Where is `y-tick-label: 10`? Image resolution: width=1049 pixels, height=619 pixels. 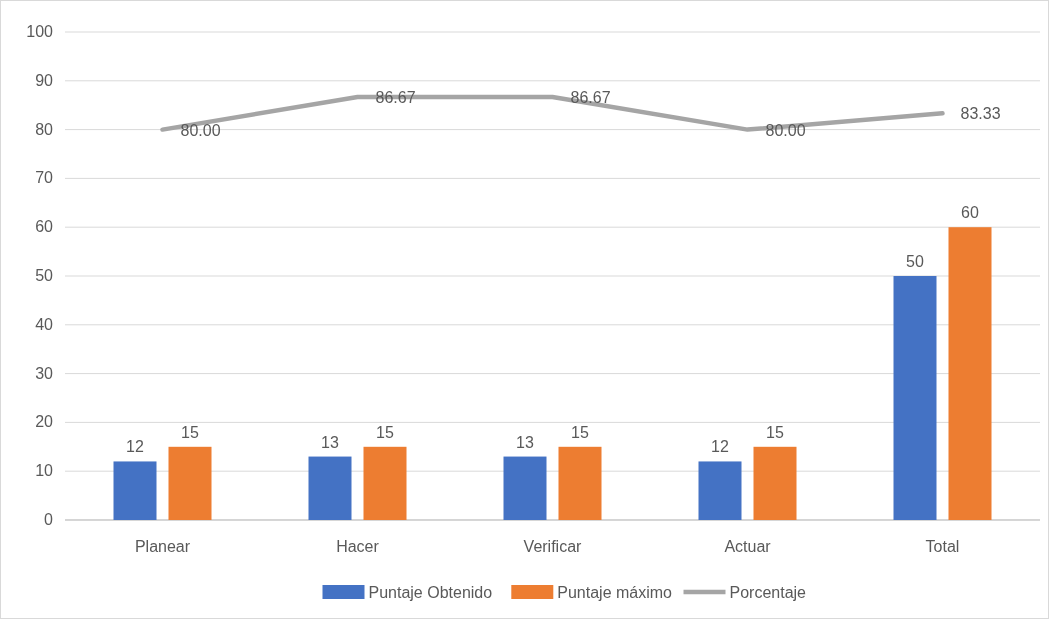
y-tick-label: 10 is located at coordinates (44, 471).